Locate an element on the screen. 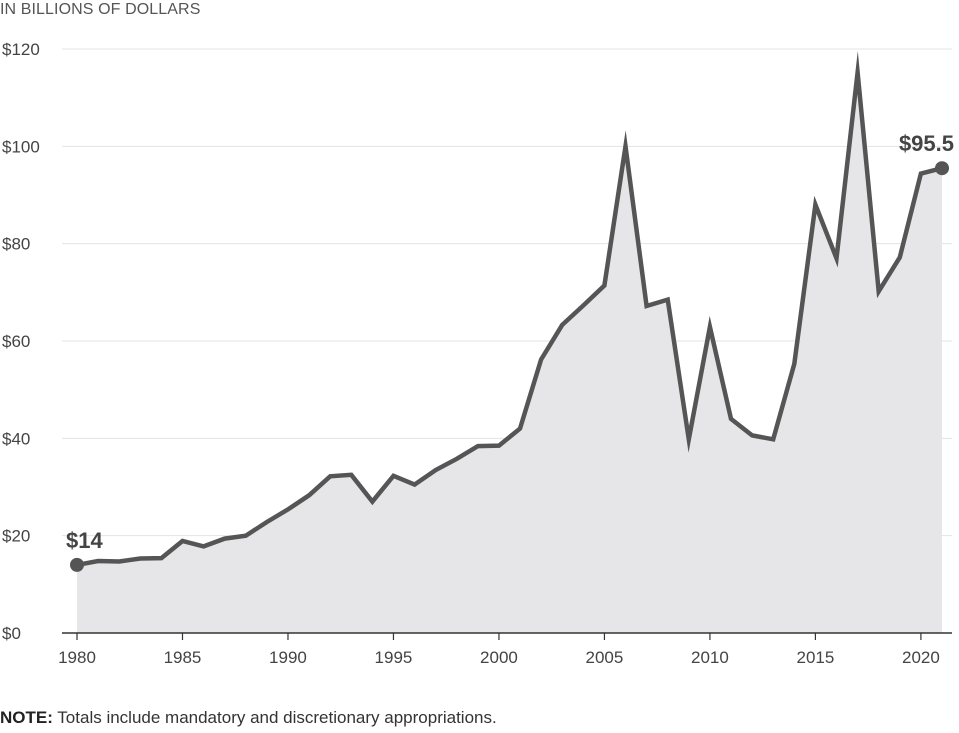  data-label: $95.5 is located at coordinates (926, 143).